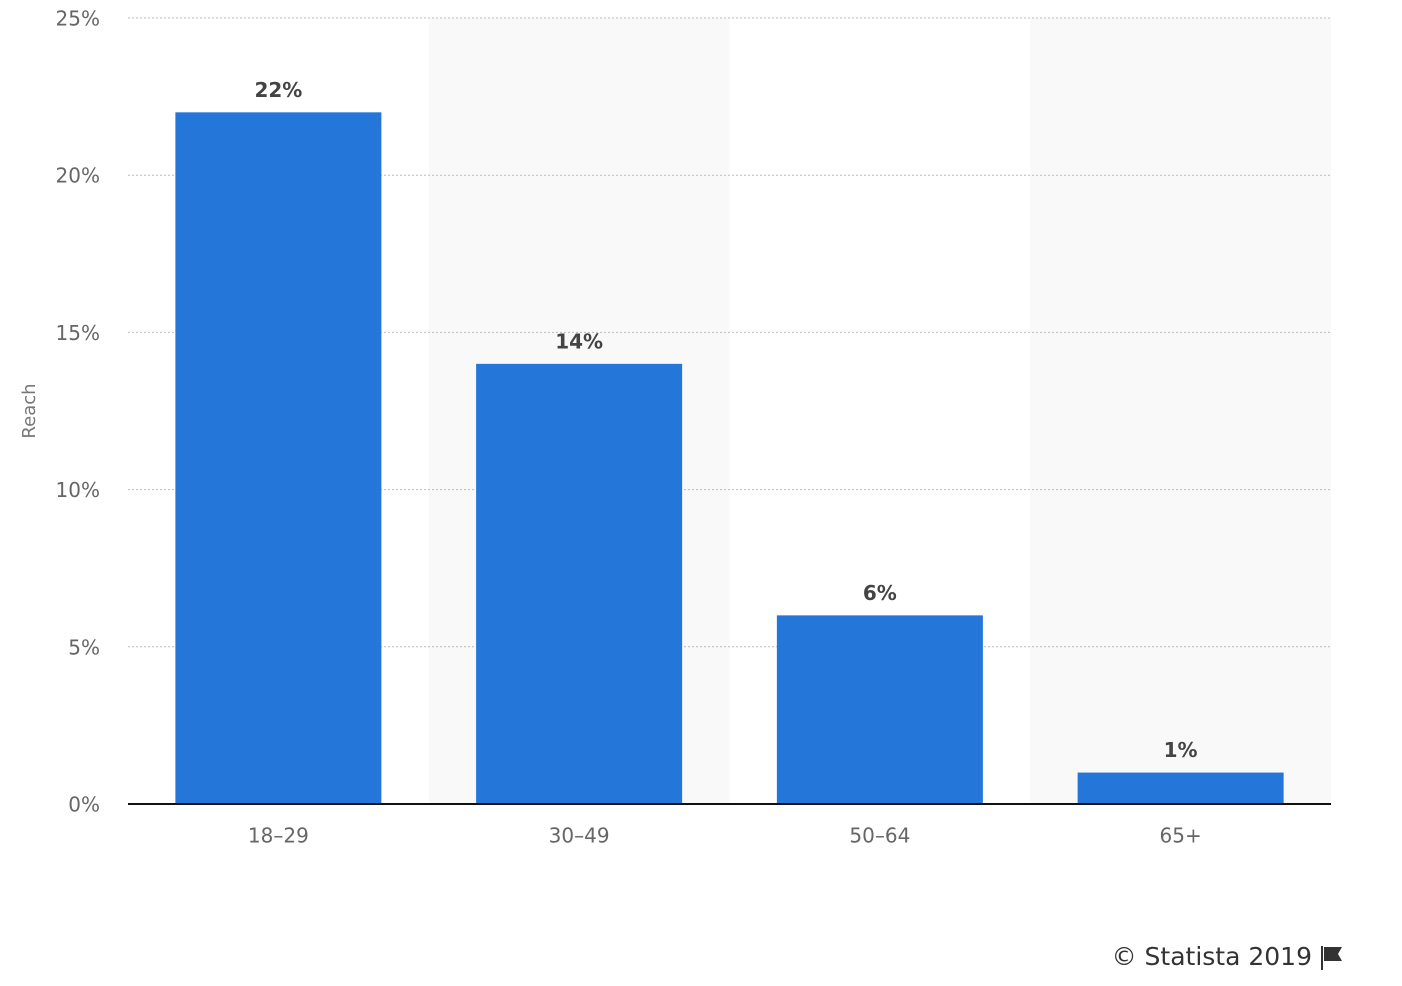 The height and width of the screenshot is (986, 1402). I want to click on value-label: 22%, so click(278, 90).